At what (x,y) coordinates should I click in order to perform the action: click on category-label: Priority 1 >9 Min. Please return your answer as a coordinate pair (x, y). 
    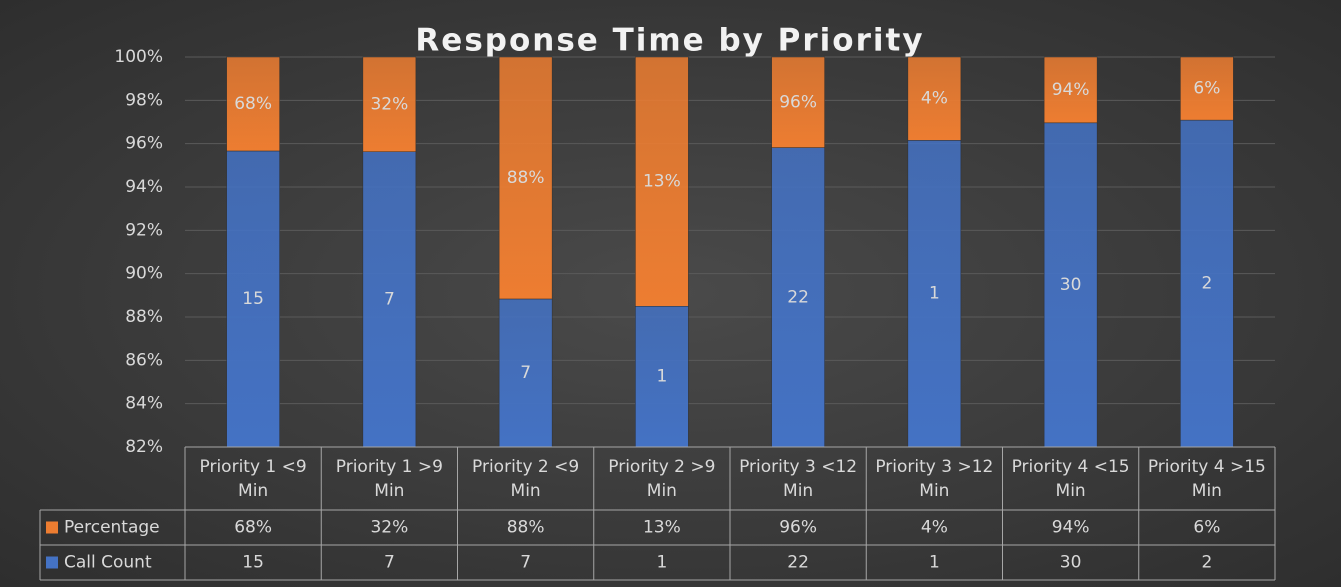
    Looking at the image, I should click on (389, 478).